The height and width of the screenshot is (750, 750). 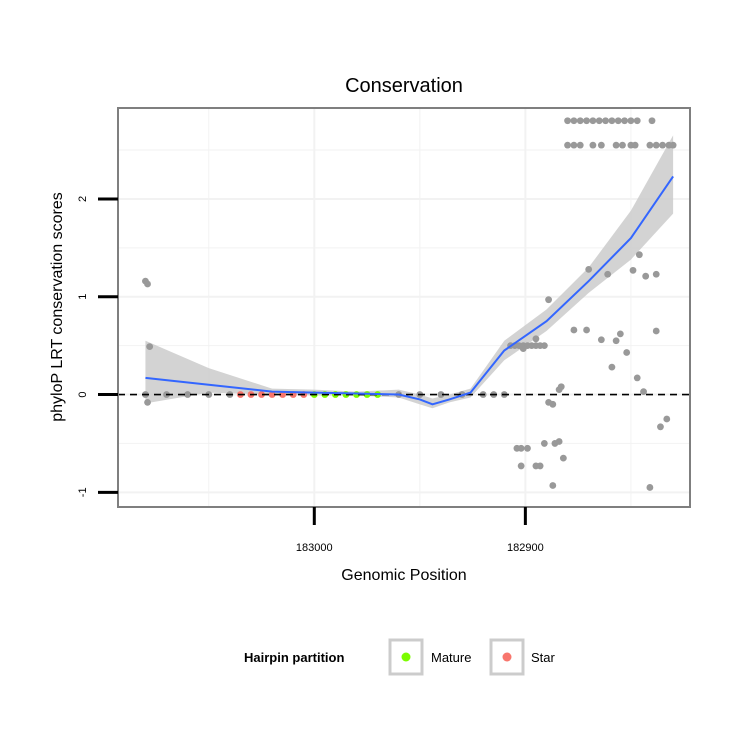 I want to click on legend-key-star, so click(x=507, y=657).